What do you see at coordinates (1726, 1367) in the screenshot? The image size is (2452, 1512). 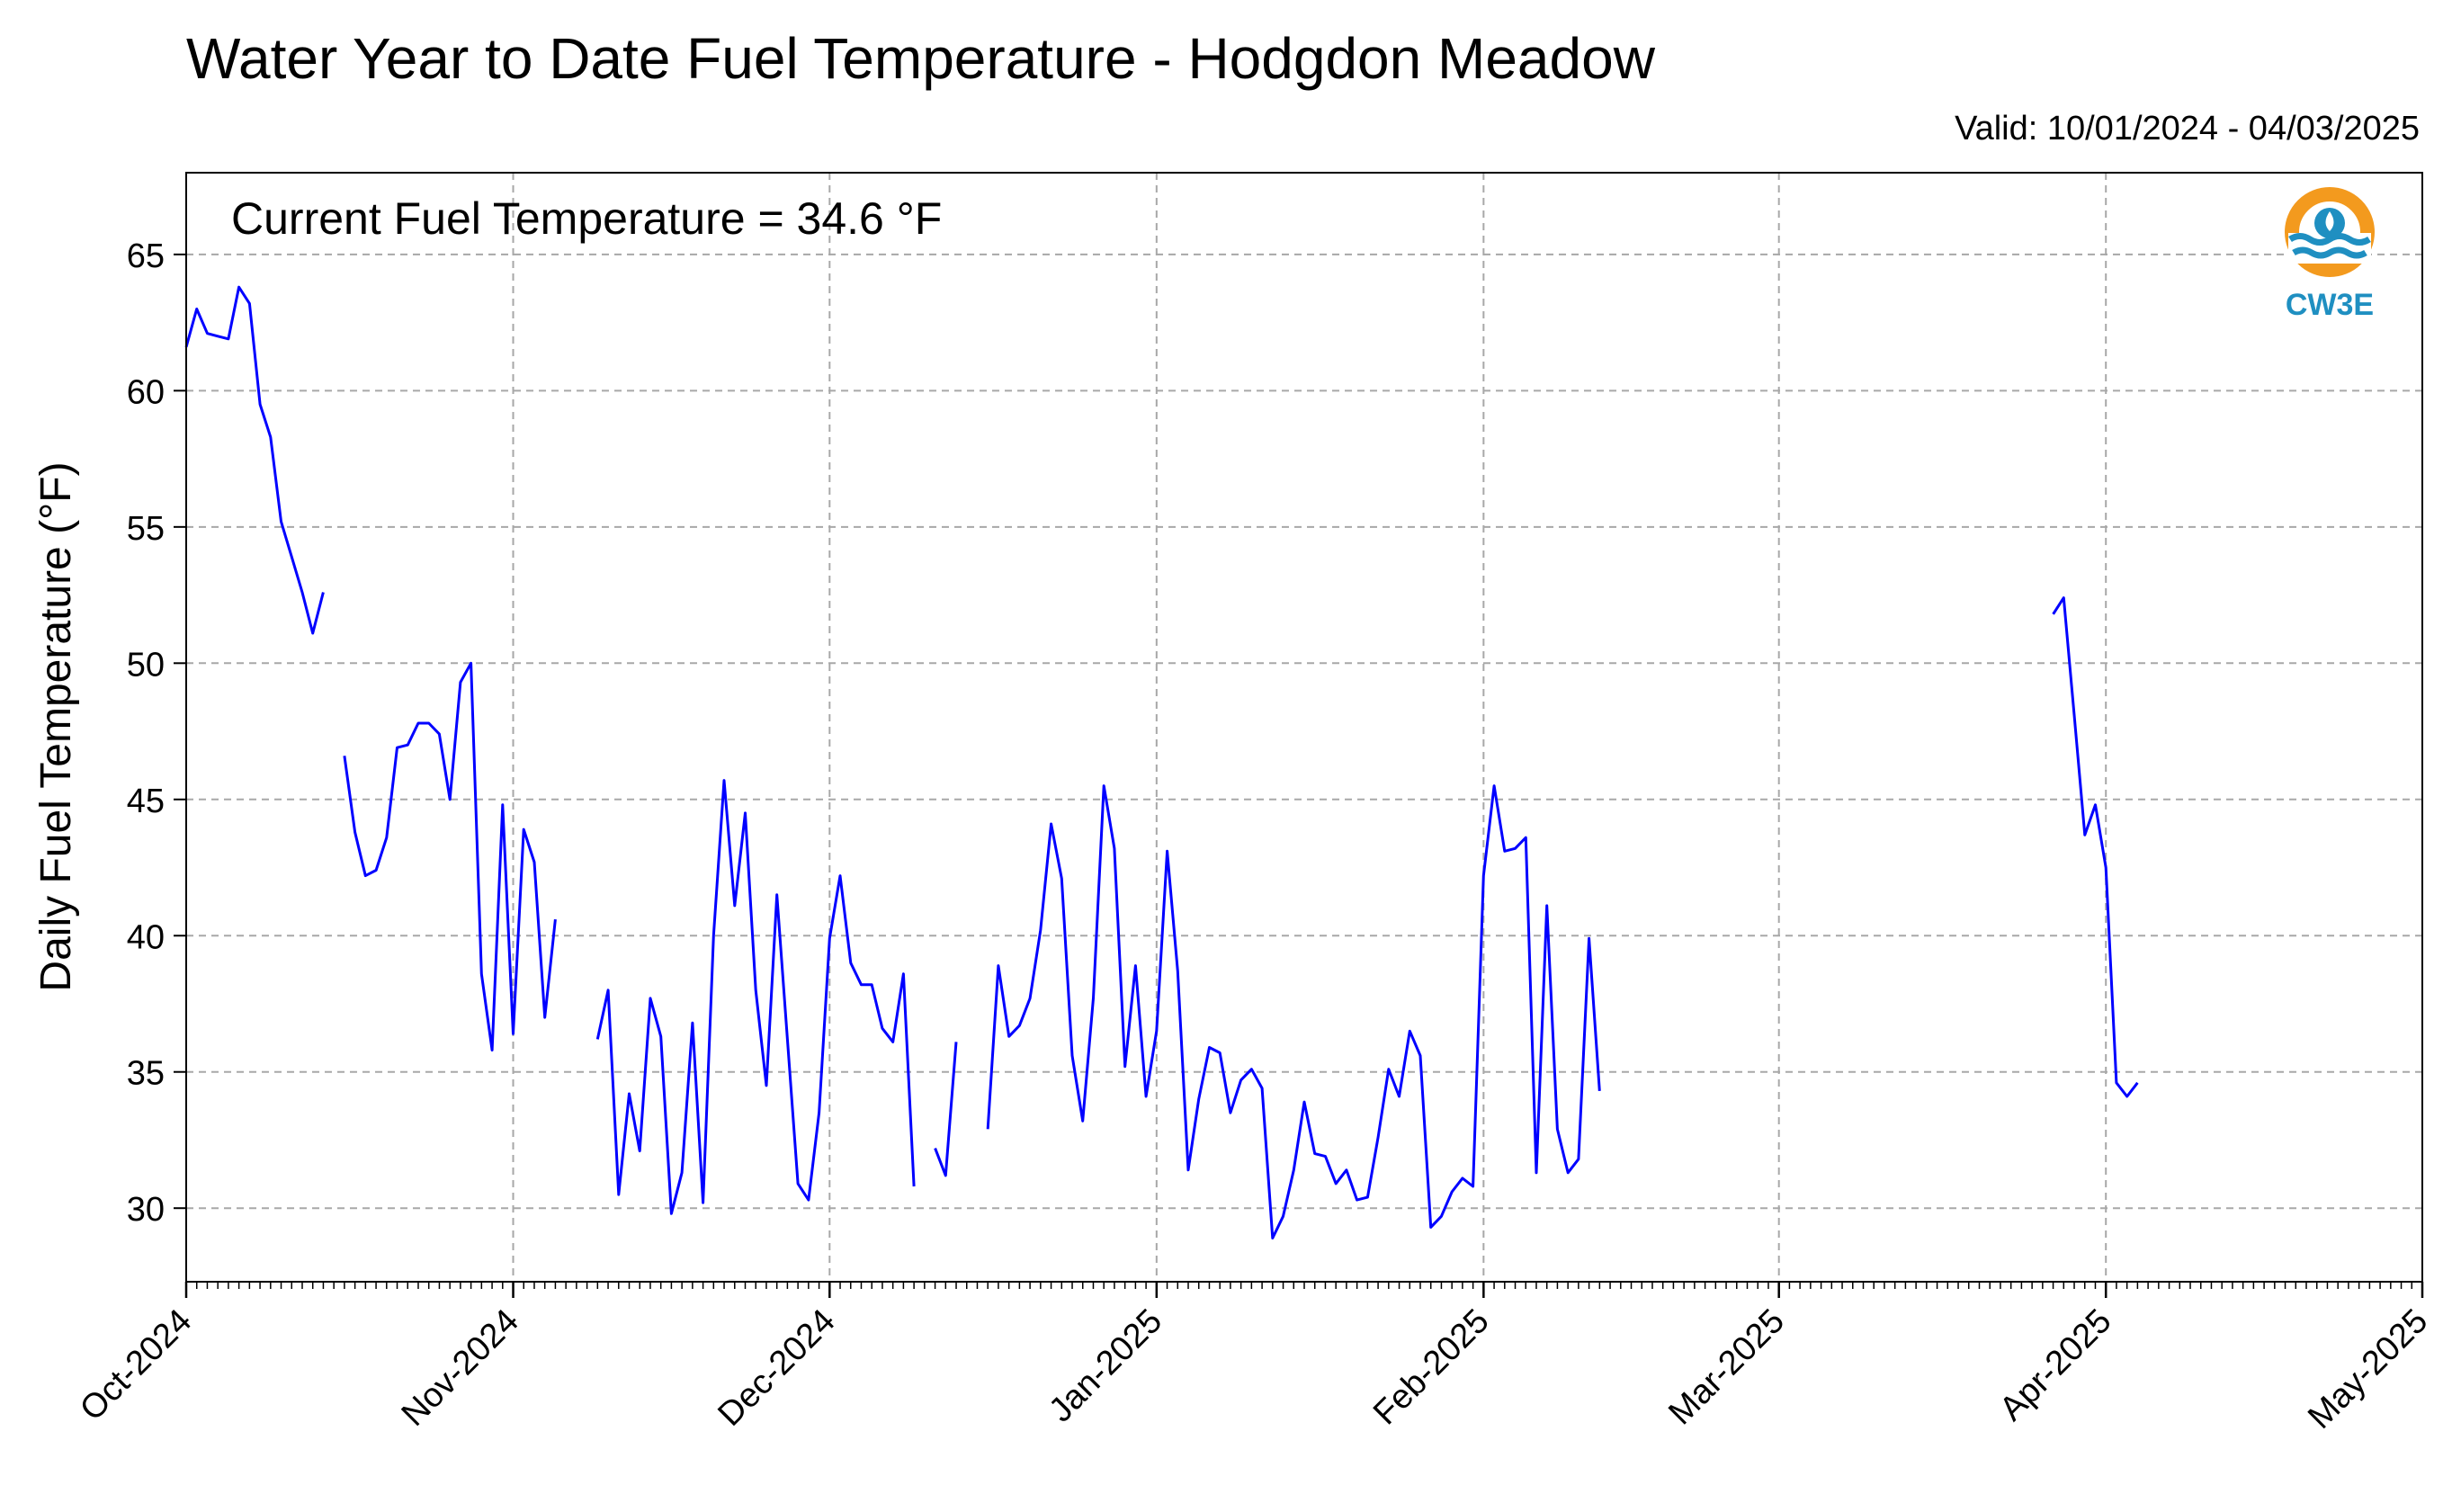 I see `x-tick-label: Mar-2025` at bounding box center [1726, 1367].